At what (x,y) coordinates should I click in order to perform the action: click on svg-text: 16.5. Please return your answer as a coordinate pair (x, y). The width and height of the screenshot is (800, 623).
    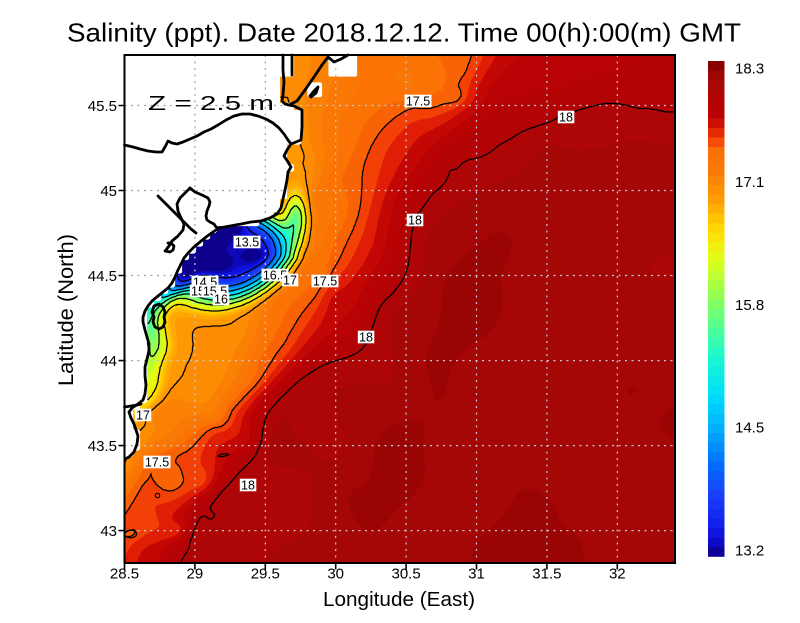
    Looking at the image, I should click on (275, 275).